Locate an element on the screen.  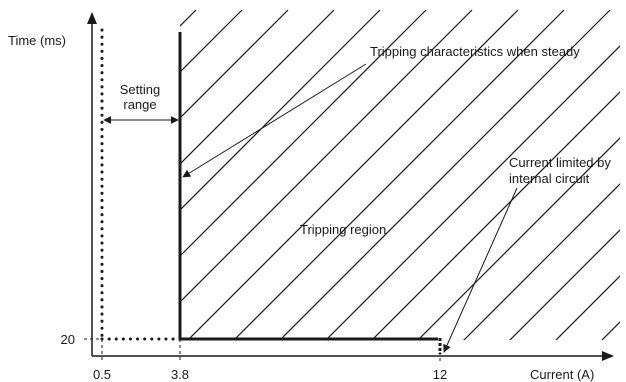
current-limited-label-line2: internal circuit is located at coordinates (549, 178).